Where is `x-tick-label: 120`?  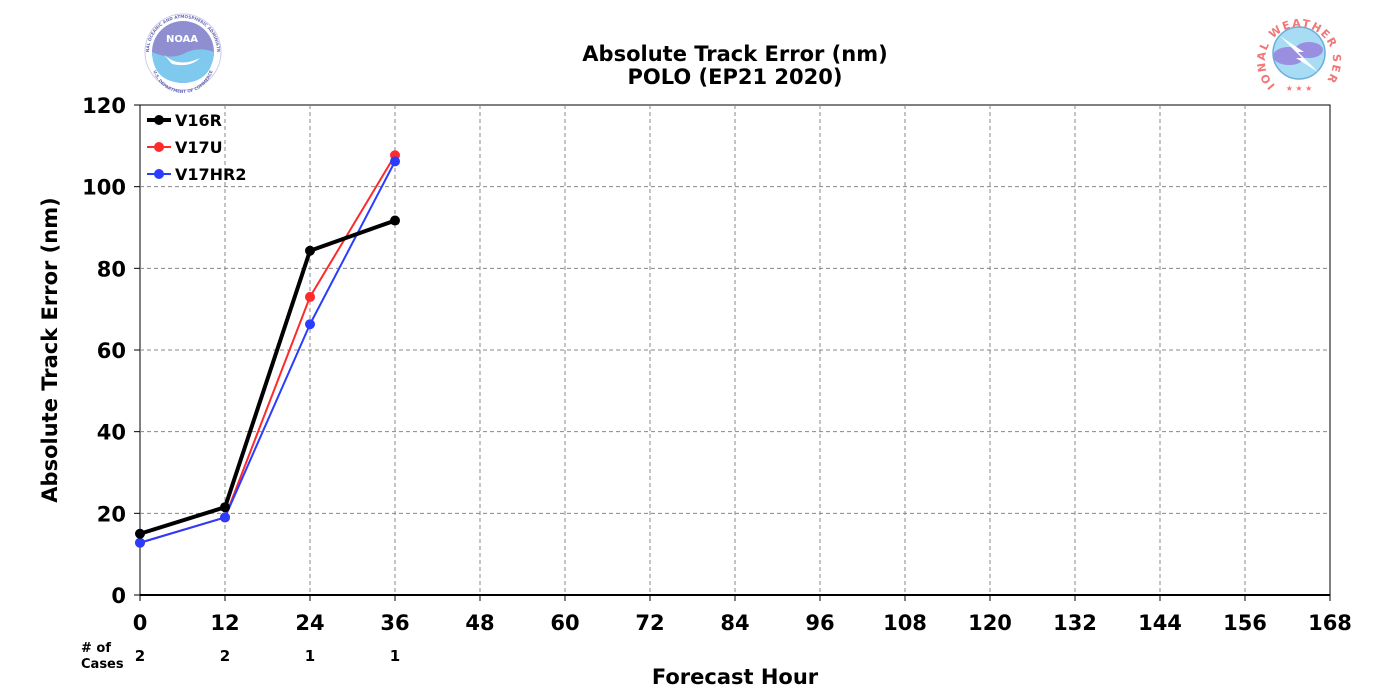 x-tick-label: 120 is located at coordinates (990, 623).